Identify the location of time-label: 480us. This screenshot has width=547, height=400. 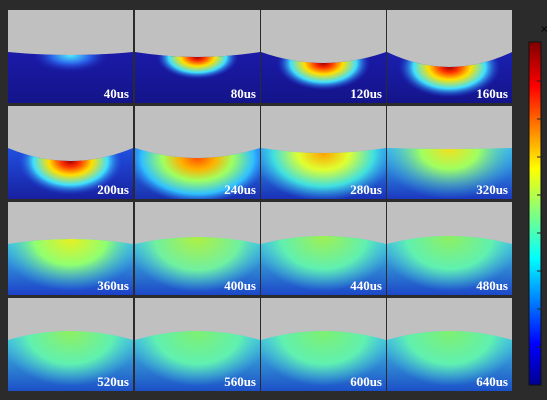
(492, 285).